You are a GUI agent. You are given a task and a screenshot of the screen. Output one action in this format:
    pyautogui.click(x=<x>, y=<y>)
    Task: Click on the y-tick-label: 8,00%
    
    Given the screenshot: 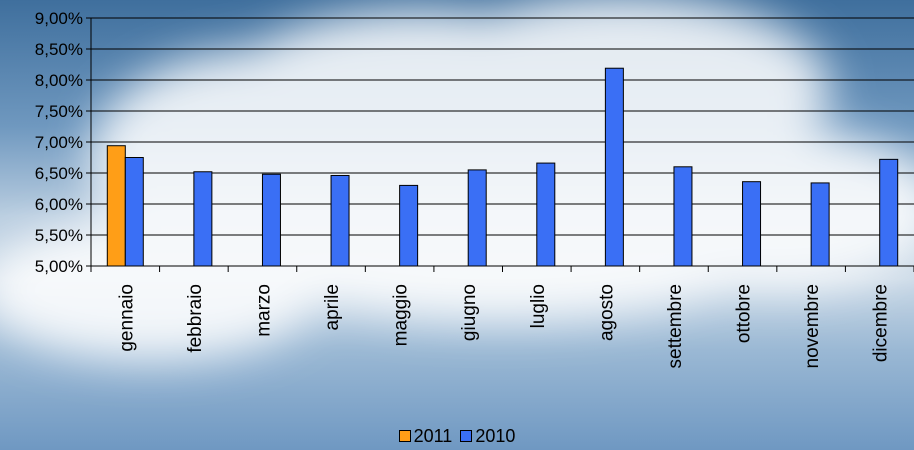 What is the action you would take?
    pyautogui.click(x=59, y=80)
    